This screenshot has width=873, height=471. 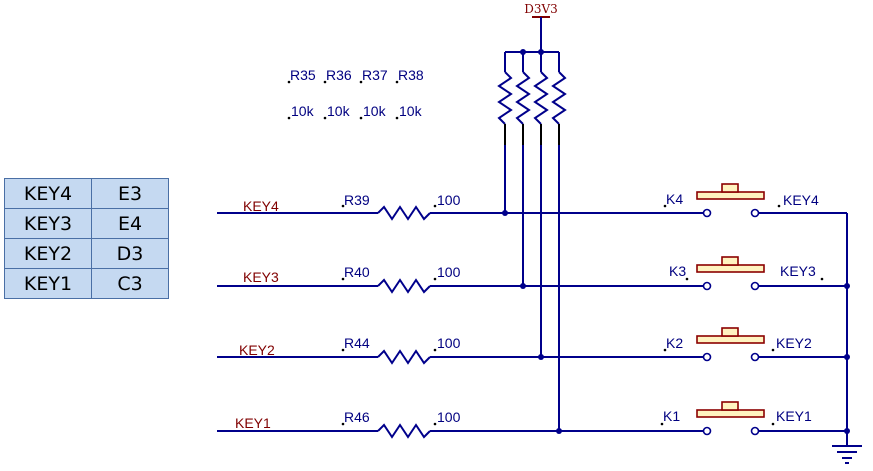 I want to click on net-label-left: KEY4, so click(x=261, y=206).